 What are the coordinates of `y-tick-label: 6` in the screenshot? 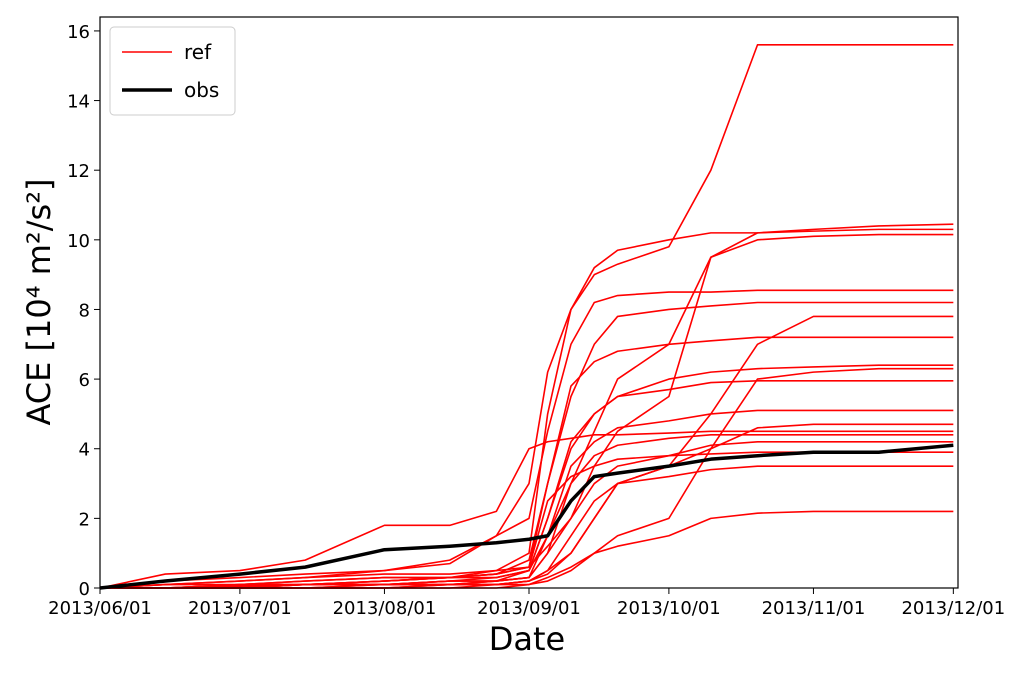 It's located at (84, 380).